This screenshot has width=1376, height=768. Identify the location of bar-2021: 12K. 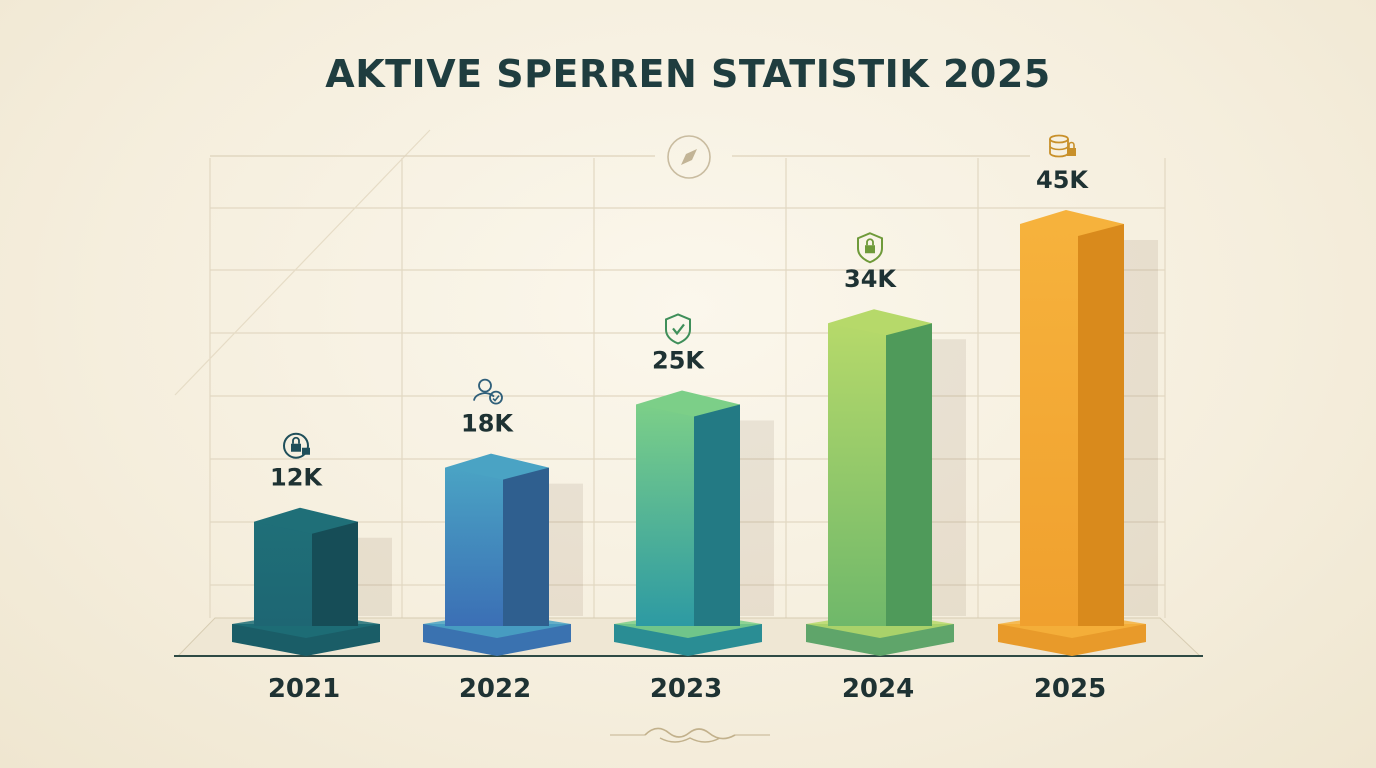
(312, 544).